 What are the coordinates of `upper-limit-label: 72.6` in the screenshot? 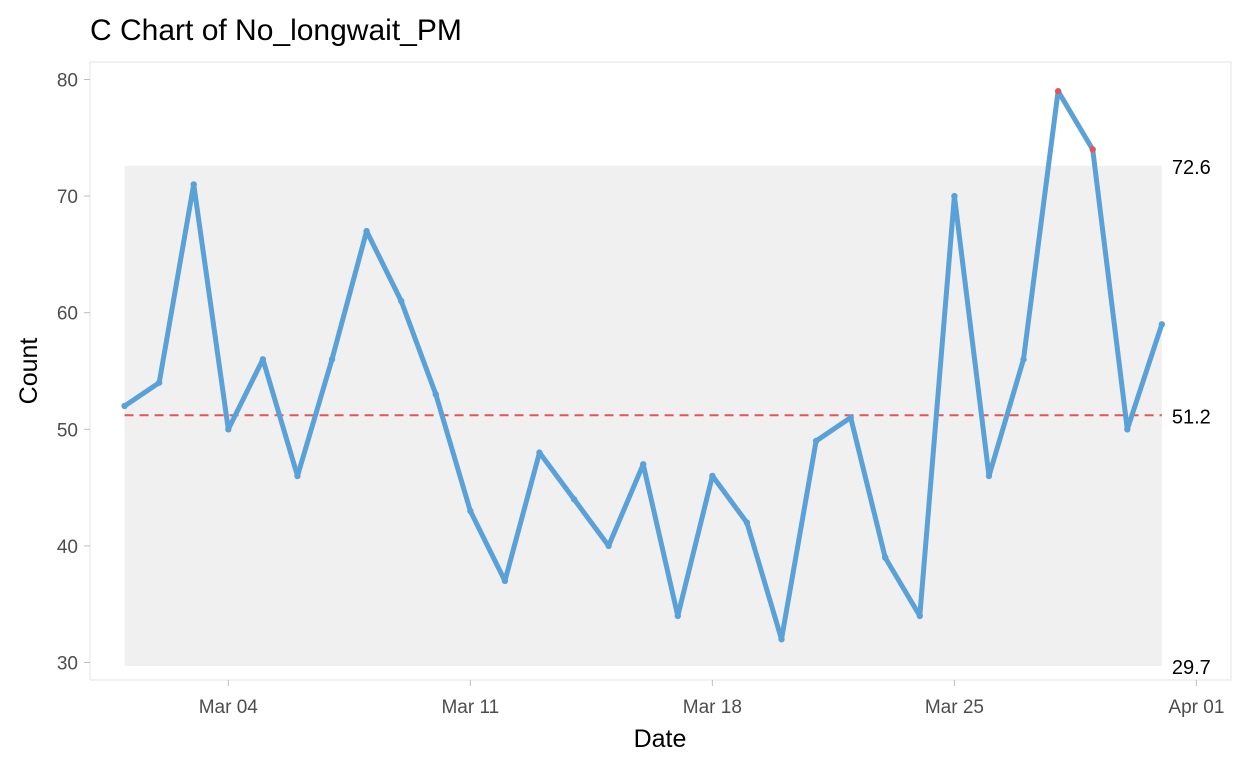 It's located at (1191, 168).